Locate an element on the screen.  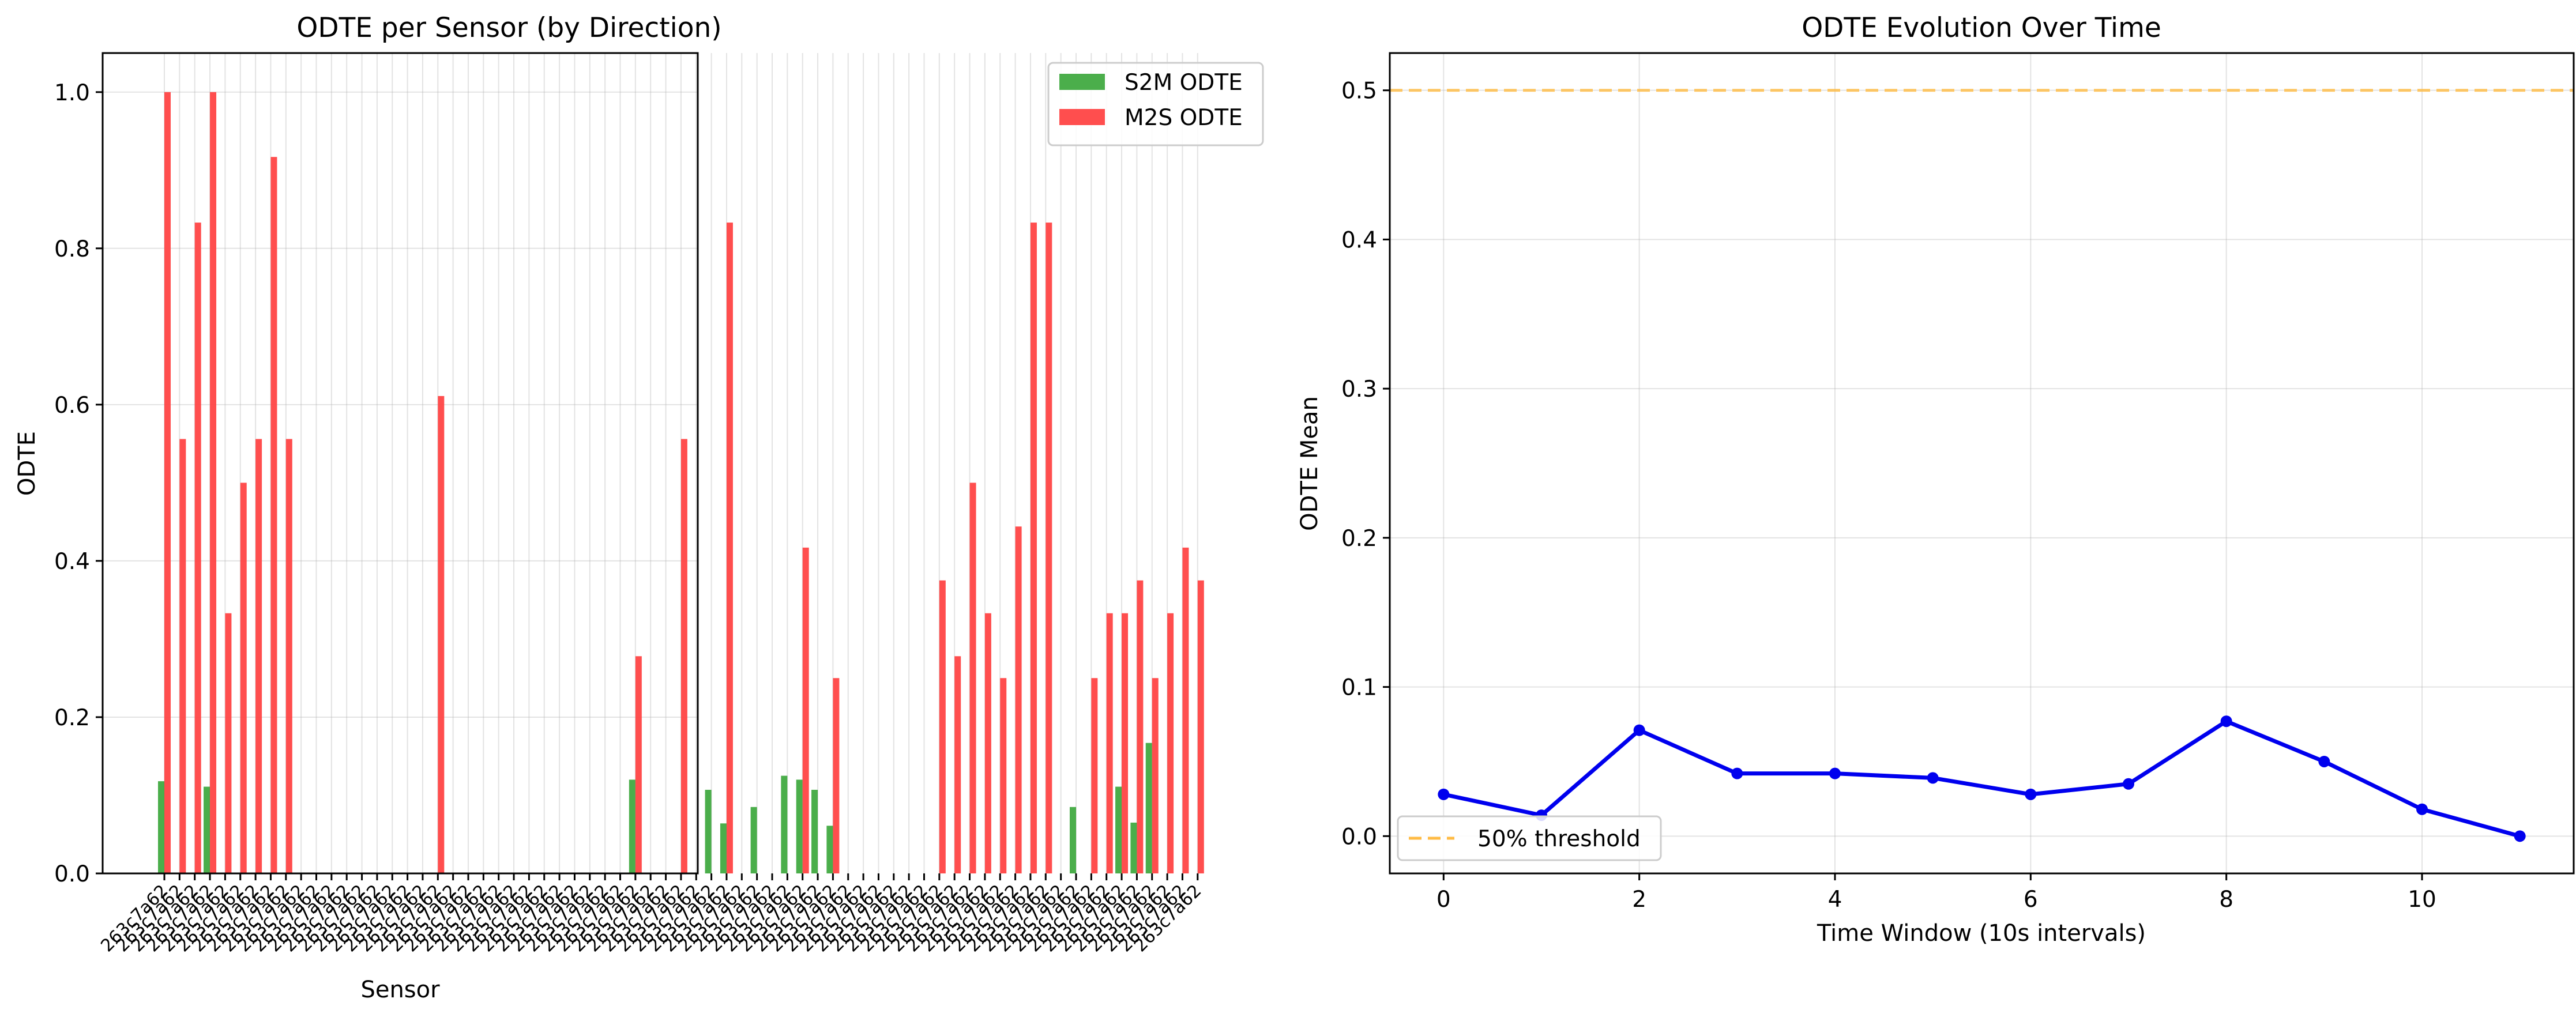
chart2-x-ticks: 0 2 4 6 8 10 is located at coordinates (1936, 893).